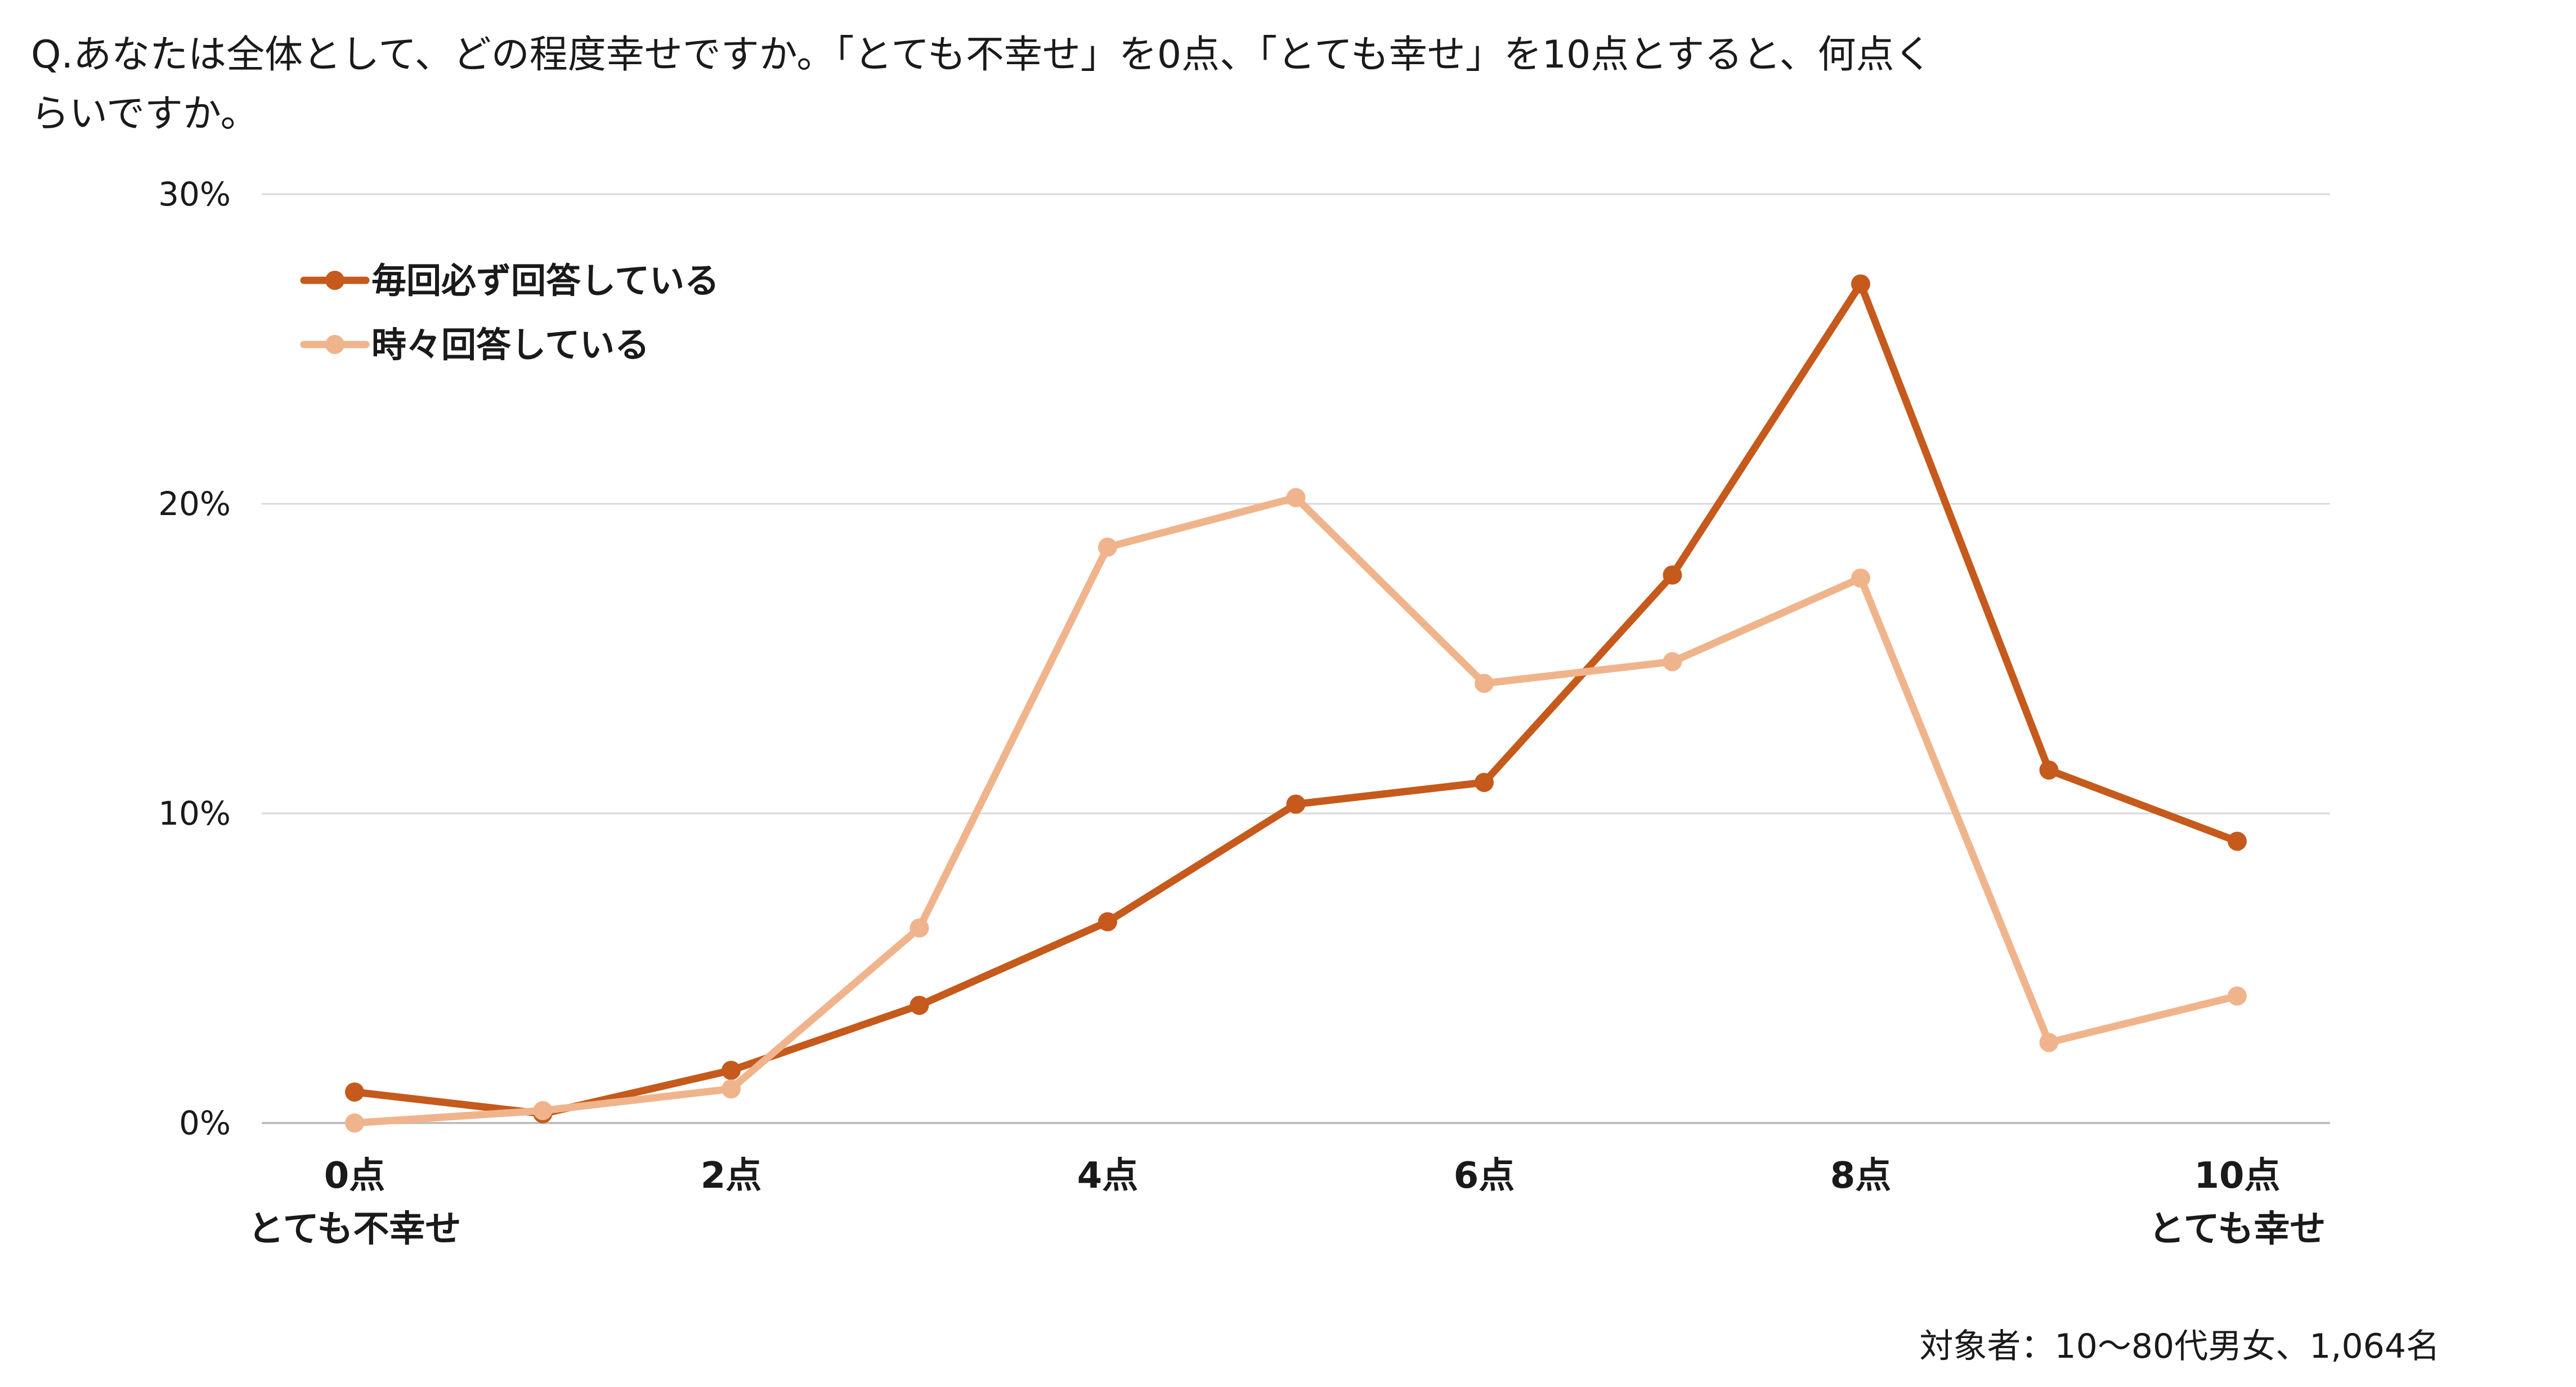 The image size is (2576, 1387). I want to click on y-tick-label: 30%, so click(194, 194).